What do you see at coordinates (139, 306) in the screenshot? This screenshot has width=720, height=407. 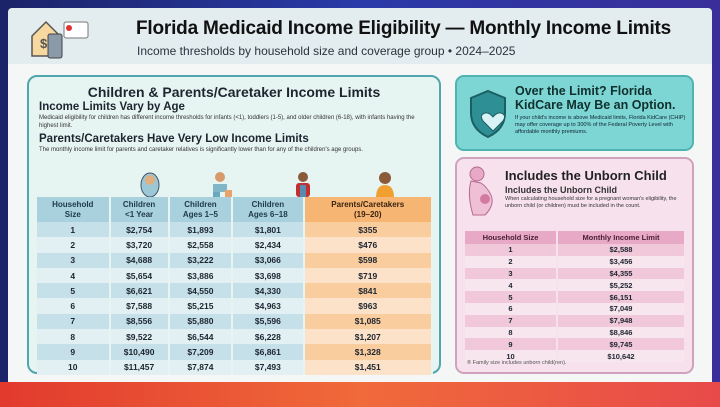 I see `table-cell: $7,588` at bounding box center [139, 306].